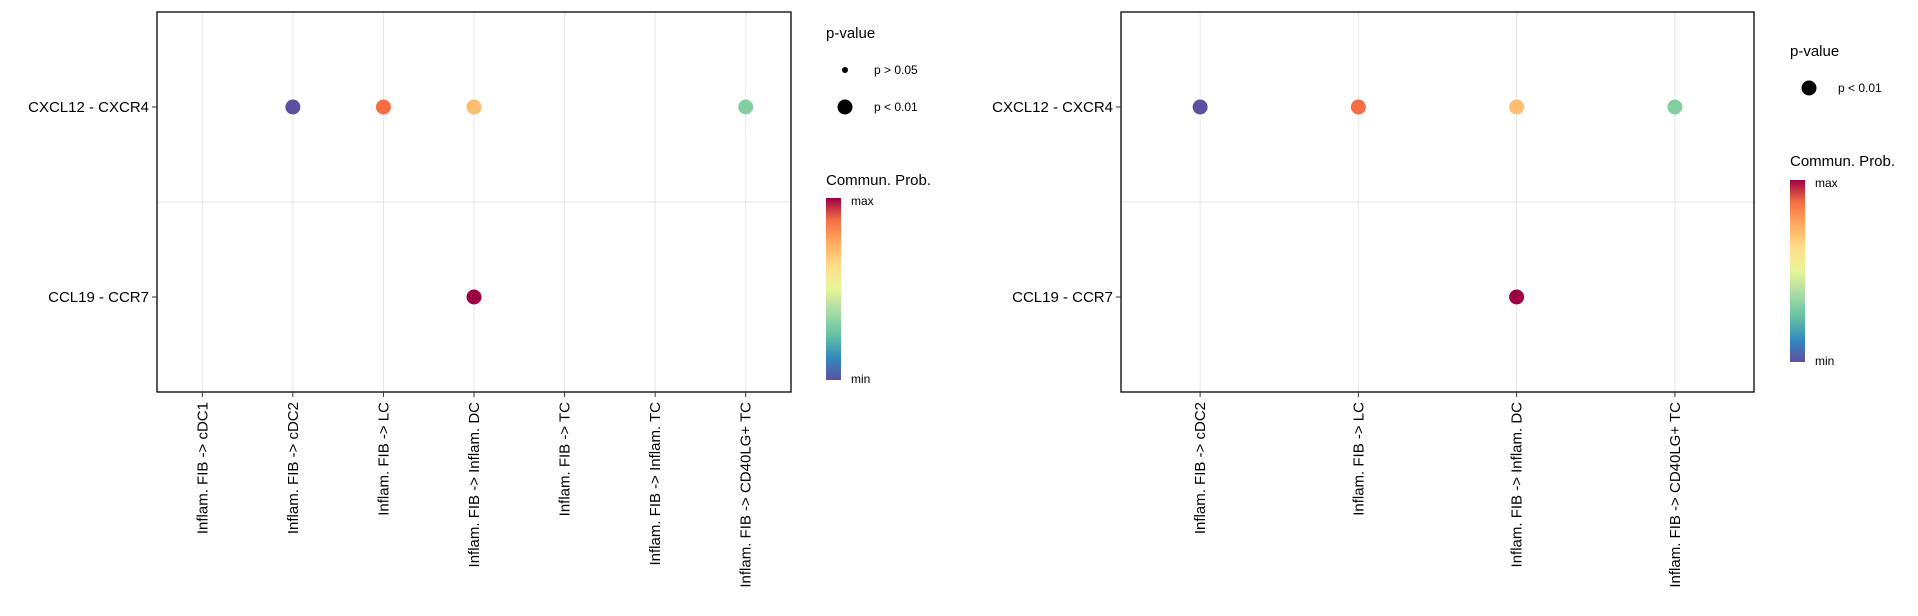 Image resolution: width=1918 pixels, height=616 pixels. Describe the element at coordinates (202, 468) in the screenshot. I see `x-tick-label: Inflam. FIB -> cDC1` at that location.